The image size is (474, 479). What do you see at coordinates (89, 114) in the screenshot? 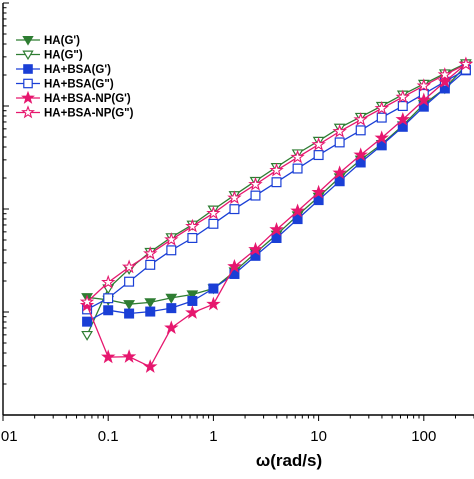
I see `legend-label: HA+BSA-NP(G")` at bounding box center [89, 114].